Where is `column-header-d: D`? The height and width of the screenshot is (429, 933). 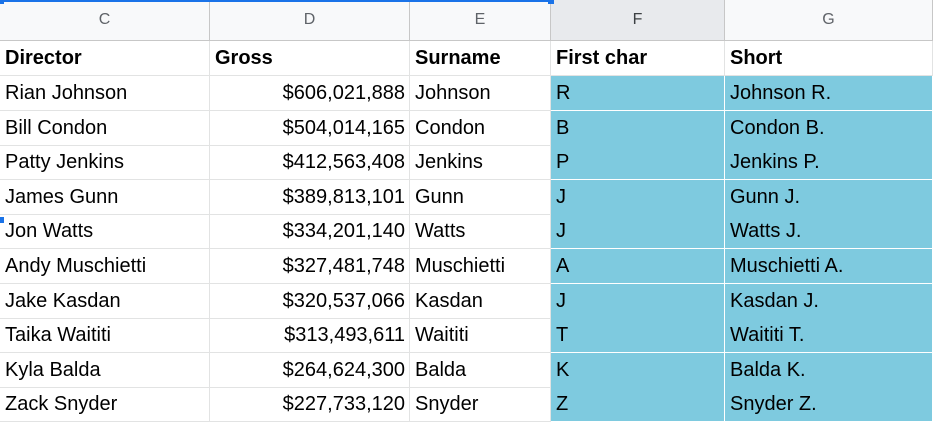
column-header-d: D is located at coordinates (310, 20).